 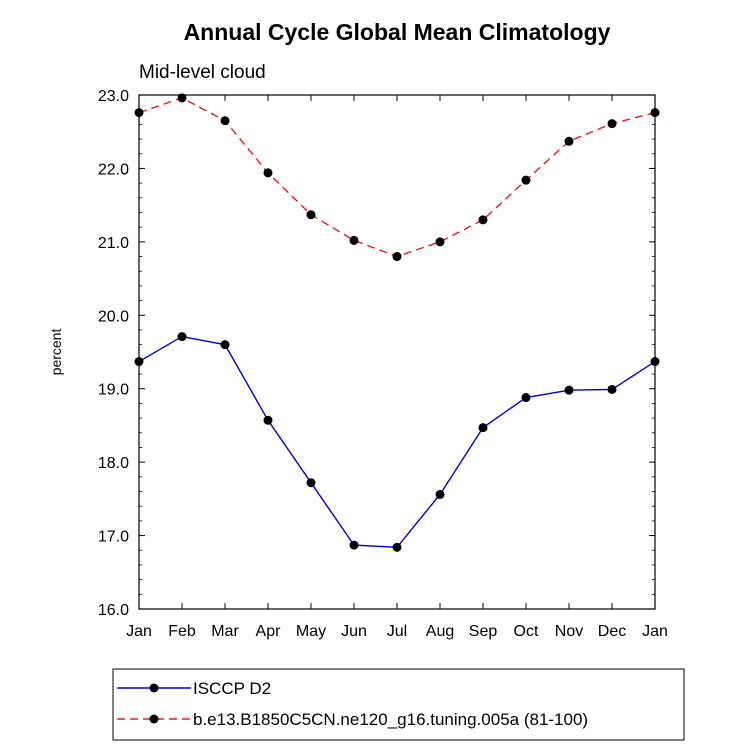 I want to click on x-tick-label: Nov, so click(x=569, y=631).